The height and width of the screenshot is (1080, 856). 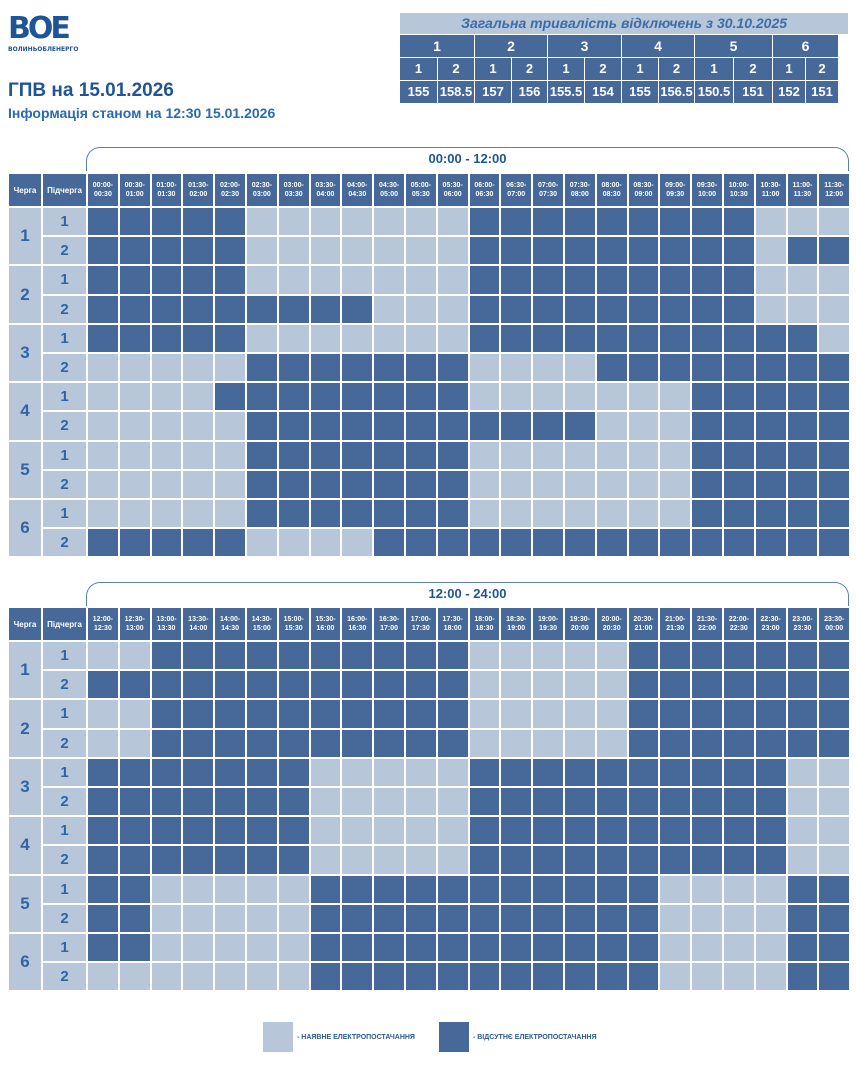 I want to click on summary-value-cell: 156, so click(x=529, y=92).